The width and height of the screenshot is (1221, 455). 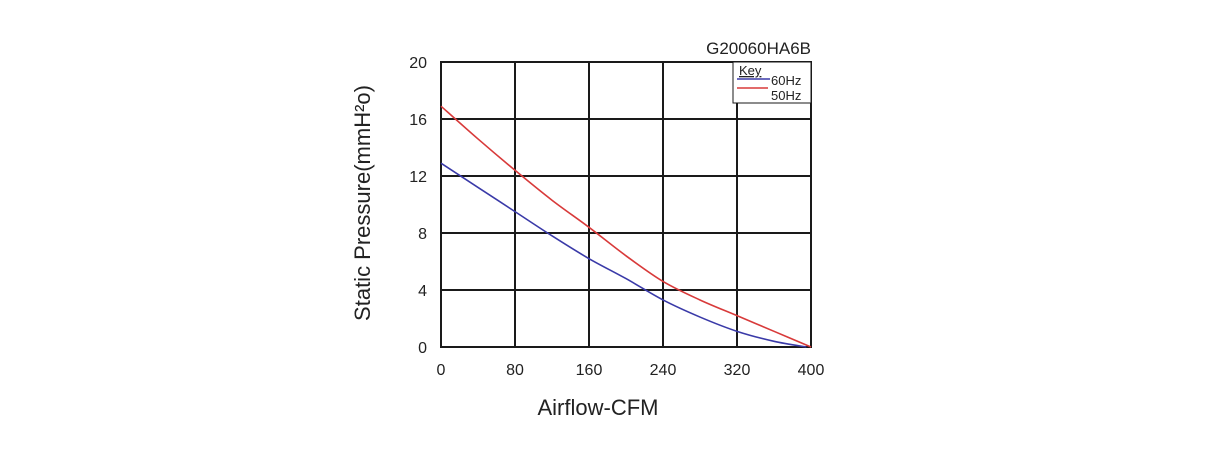 What do you see at coordinates (786, 95) in the screenshot?
I see `legend-label-50hz: 50Hz` at bounding box center [786, 95].